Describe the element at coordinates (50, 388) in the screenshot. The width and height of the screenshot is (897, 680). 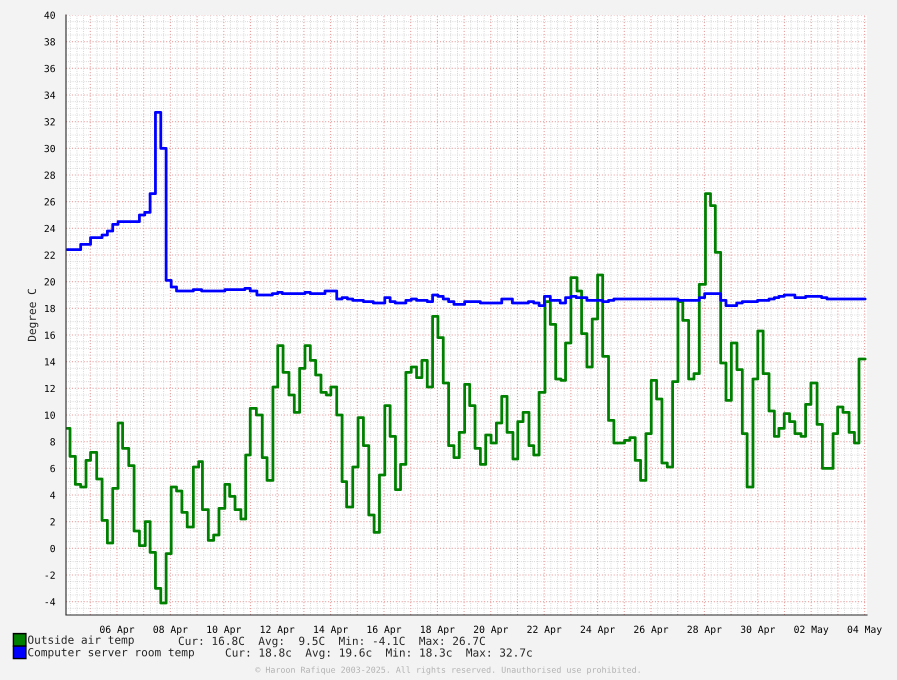
I see `y-tick-label: 12` at that location.